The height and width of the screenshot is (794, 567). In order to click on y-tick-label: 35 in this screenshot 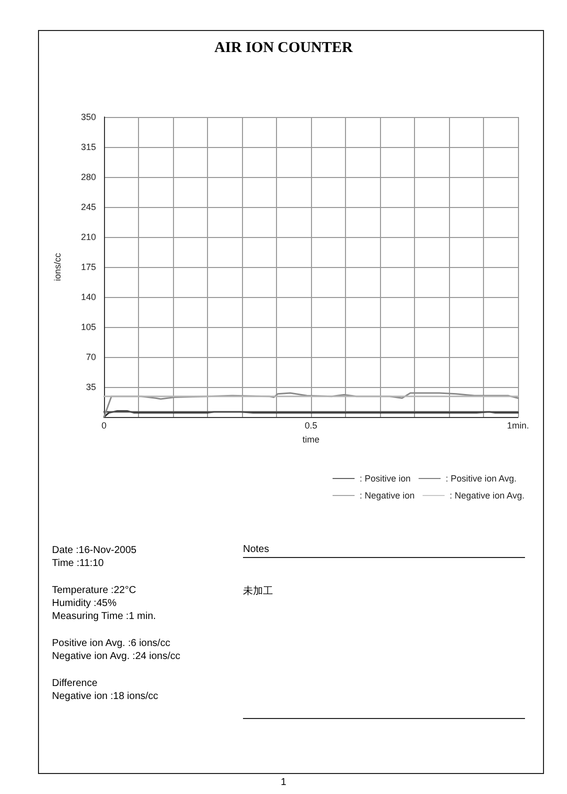, I will do `click(91, 387)`.